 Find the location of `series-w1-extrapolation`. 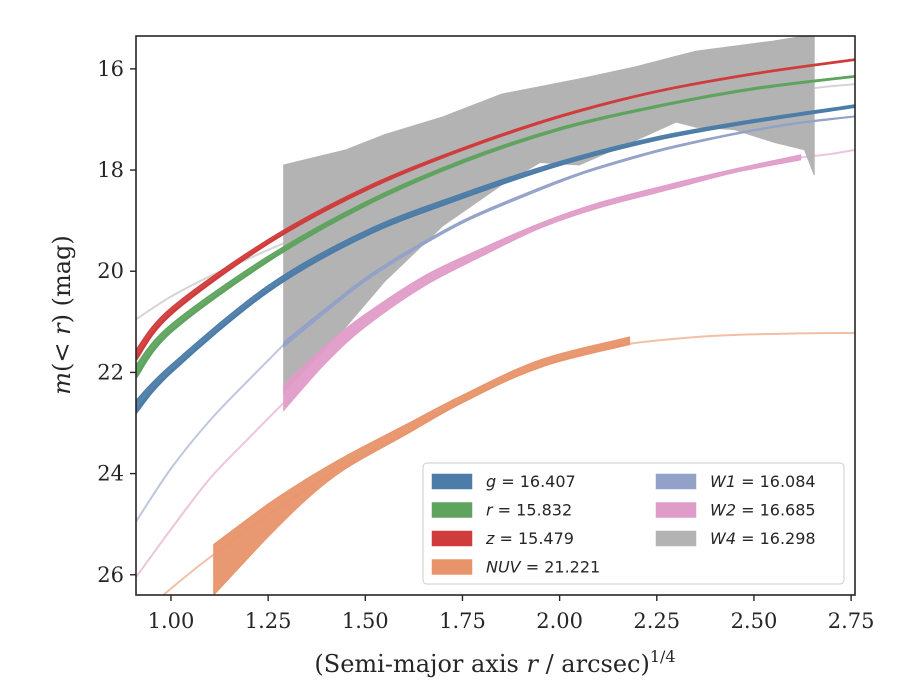

series-w1-extrapolation is located at coordinates (210, 433).